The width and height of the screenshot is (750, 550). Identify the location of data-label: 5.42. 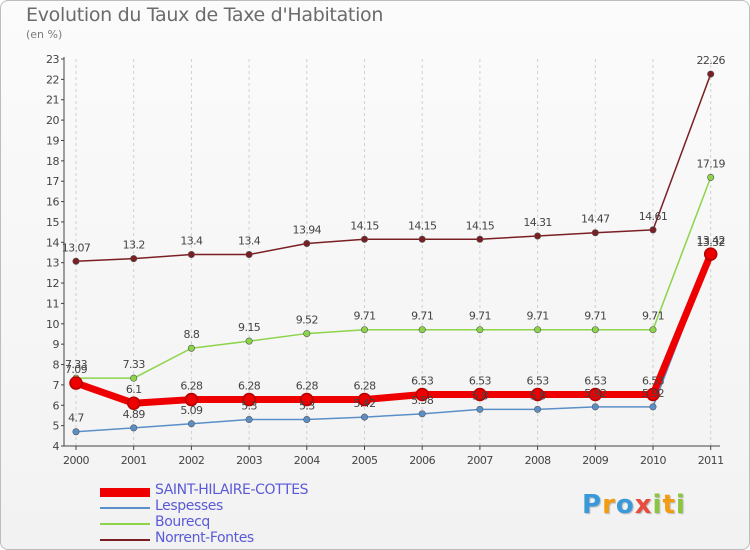
(364, 403).